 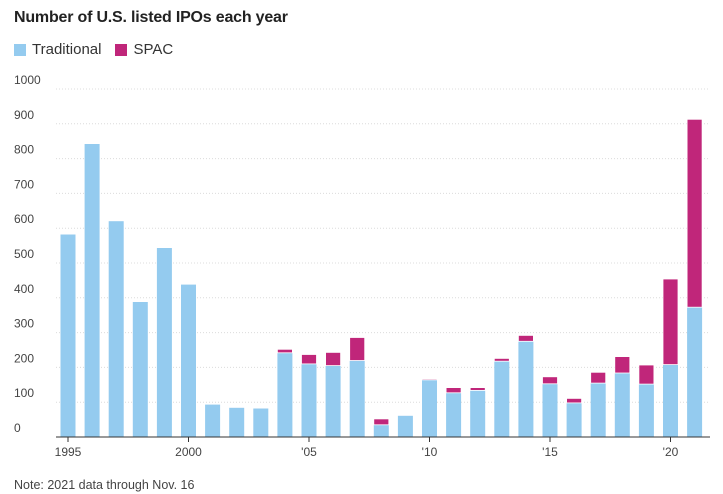 What do you see at coordinates (357, 398) in the screenshot?
I see `bar-traditional-2007` at bounding box center [357, 398].